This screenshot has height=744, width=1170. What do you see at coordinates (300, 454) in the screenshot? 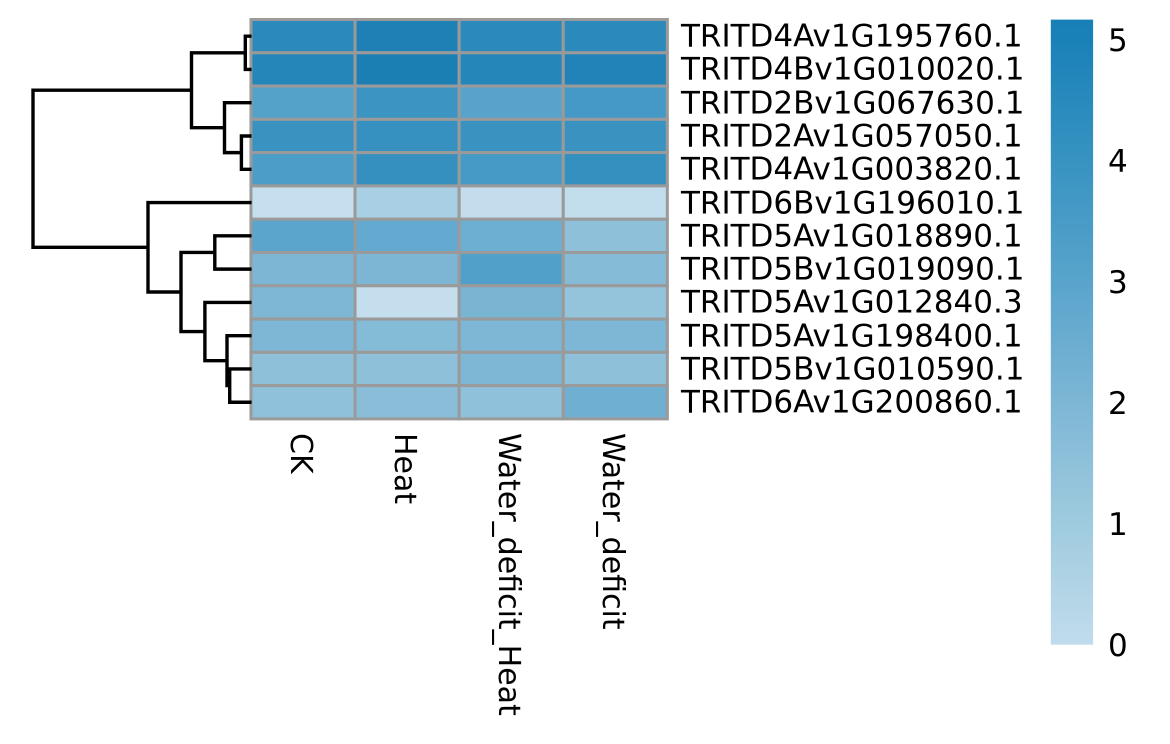
I see `svg-text: CK` at bounding box center [300, 454].